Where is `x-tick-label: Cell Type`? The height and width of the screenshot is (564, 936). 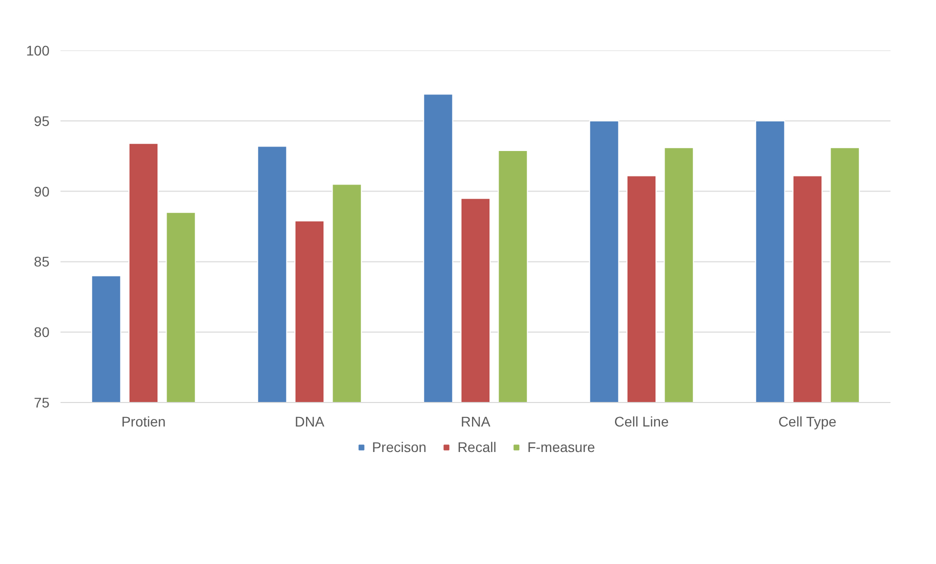
x-tick-label: Cell Type is located at coordinates (807, 422).